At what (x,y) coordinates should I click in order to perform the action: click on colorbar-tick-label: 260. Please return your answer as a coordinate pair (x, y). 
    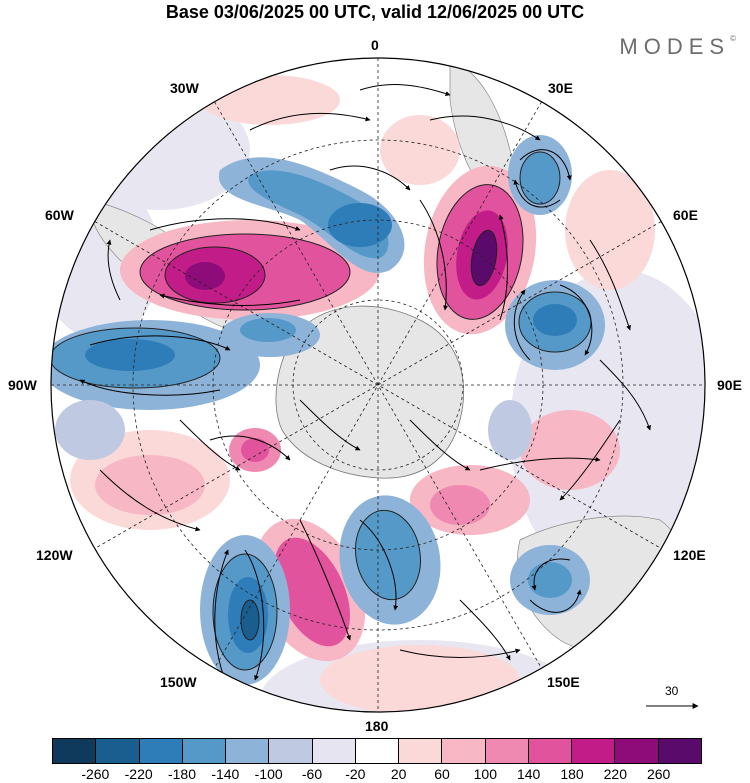
    Looking at the image, I should click on (658, 774).